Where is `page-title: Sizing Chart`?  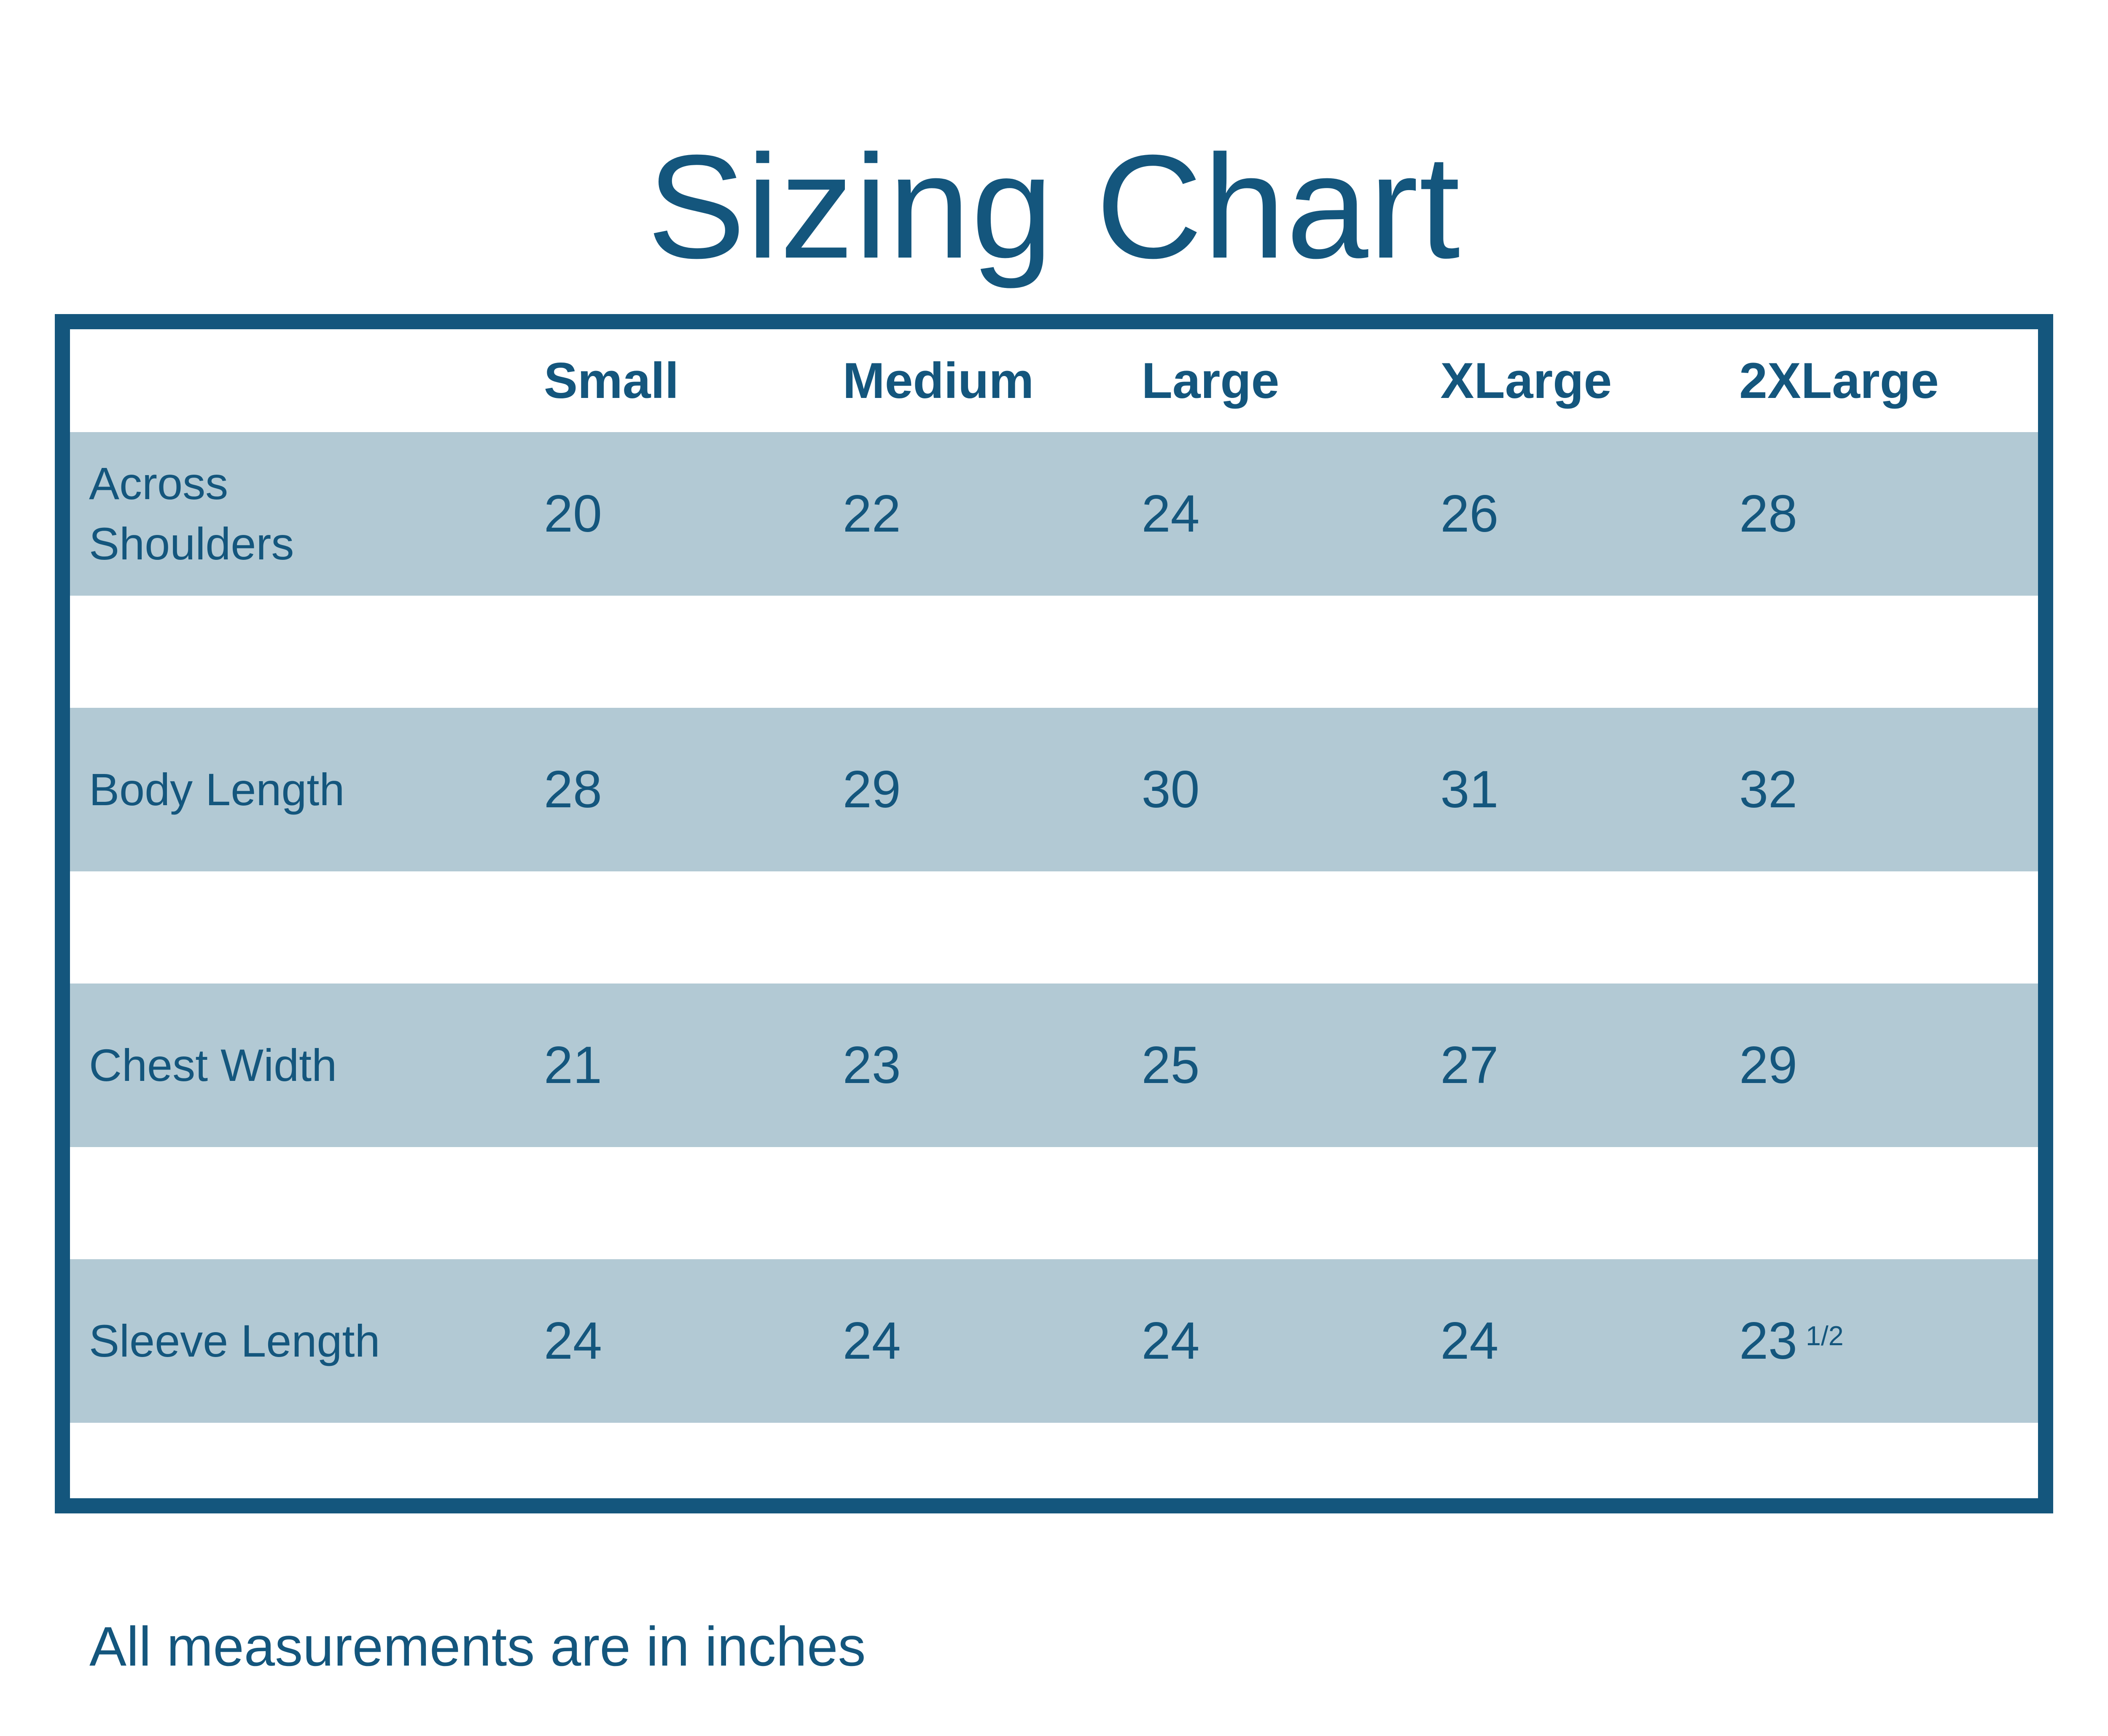 page-title: Sizing Chart is located at coordinates (1054, 206).